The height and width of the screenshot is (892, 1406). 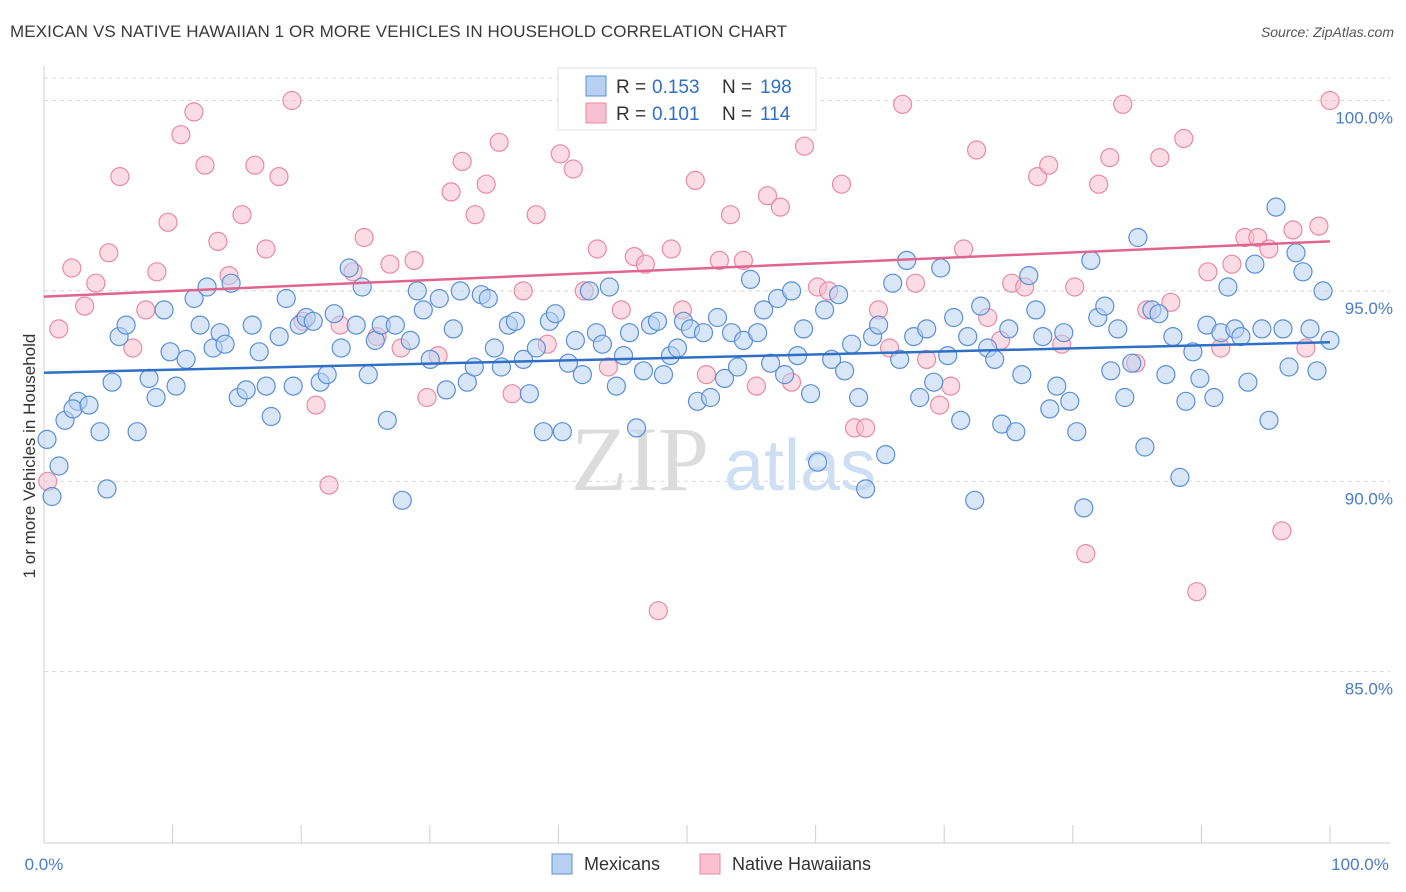 What do you see at coordinates (737, 87) in the screenshot?
I see `legend-n-label-mexicans: N =` at bounding box center [737, 87].